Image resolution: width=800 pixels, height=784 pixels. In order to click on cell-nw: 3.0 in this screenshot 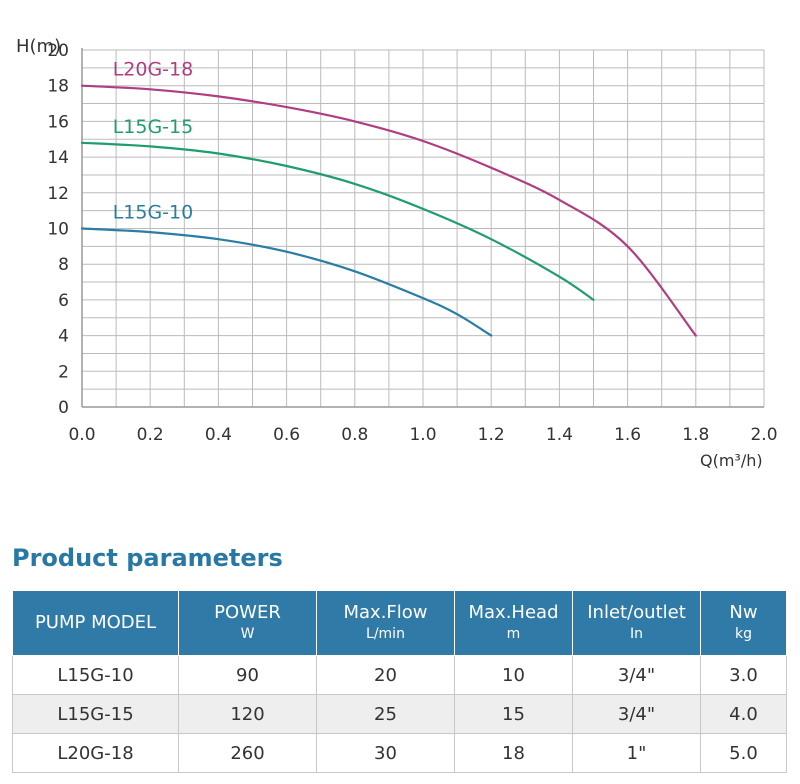, I will do `click(743, 675)`.